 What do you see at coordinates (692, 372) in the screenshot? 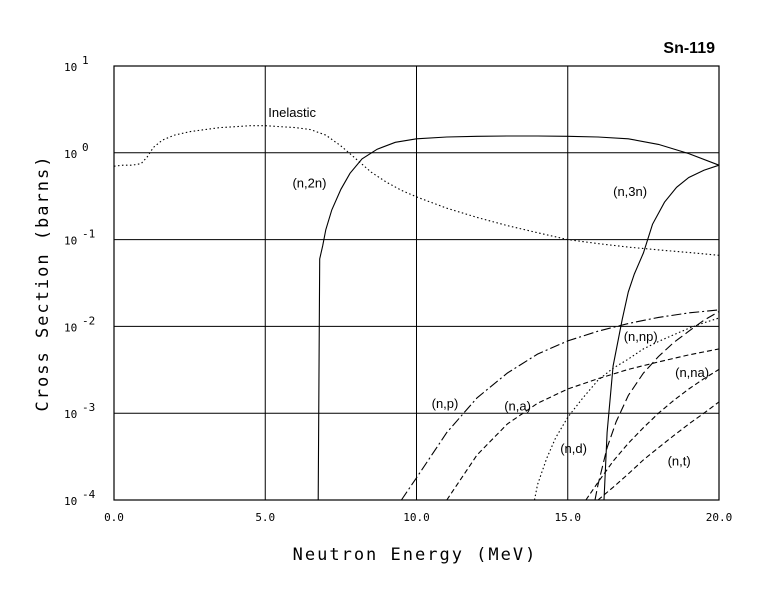
I see `curve-label: (n,na)` at bounding box center [692, 372].